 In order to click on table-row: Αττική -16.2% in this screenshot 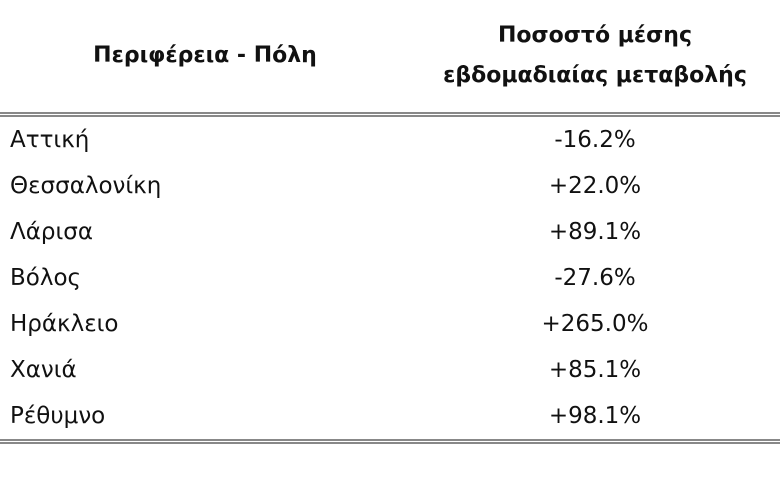, I will do `click(390, 139)`.